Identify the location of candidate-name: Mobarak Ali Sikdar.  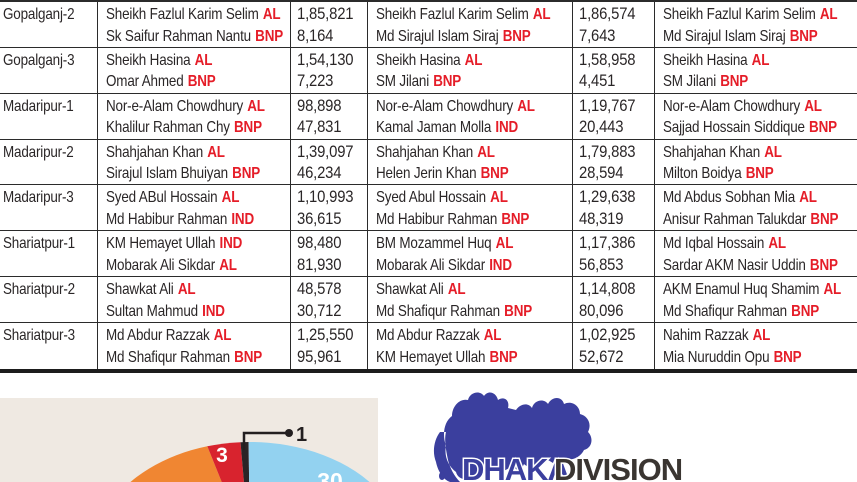
(161, 265).